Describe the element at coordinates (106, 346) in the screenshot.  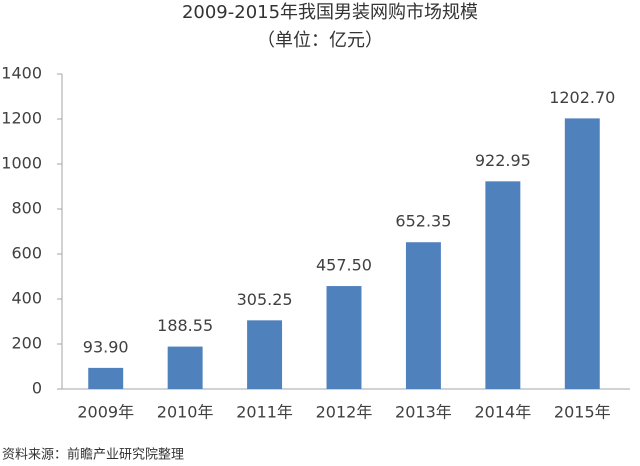
I see `value-label: 93.90` at that location.